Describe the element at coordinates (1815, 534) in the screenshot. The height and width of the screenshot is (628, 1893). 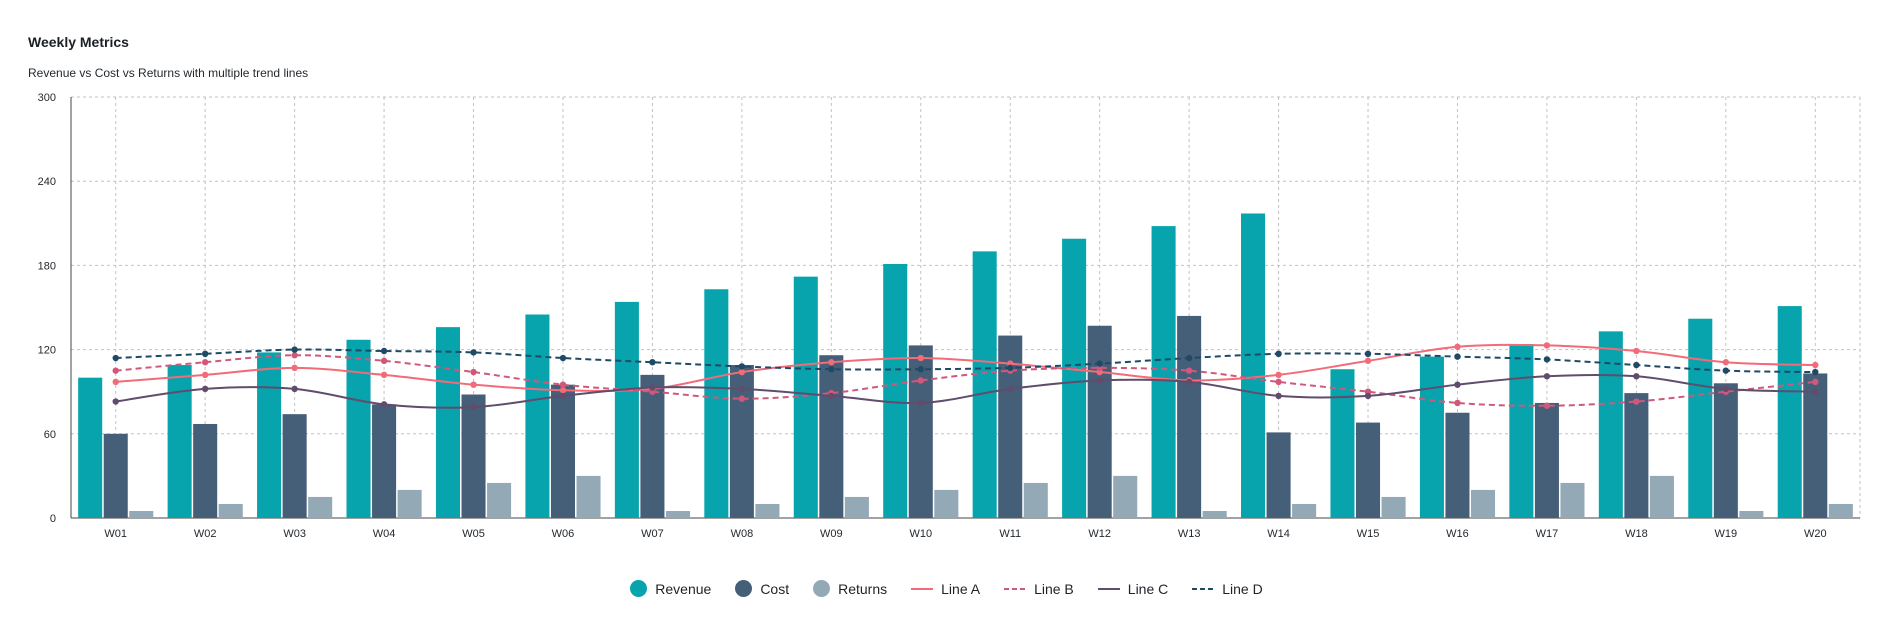
I see `x-tick-label: W20` at that location.